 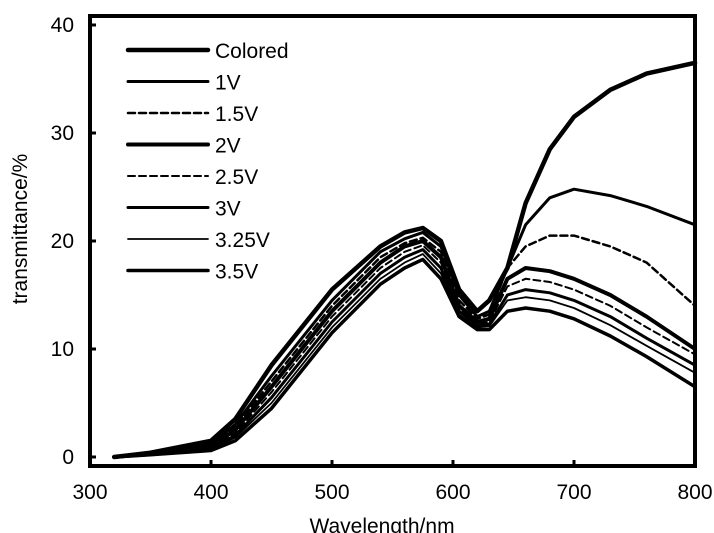 I want to click on x-tick-label: 700, so click(x=573, y=492).